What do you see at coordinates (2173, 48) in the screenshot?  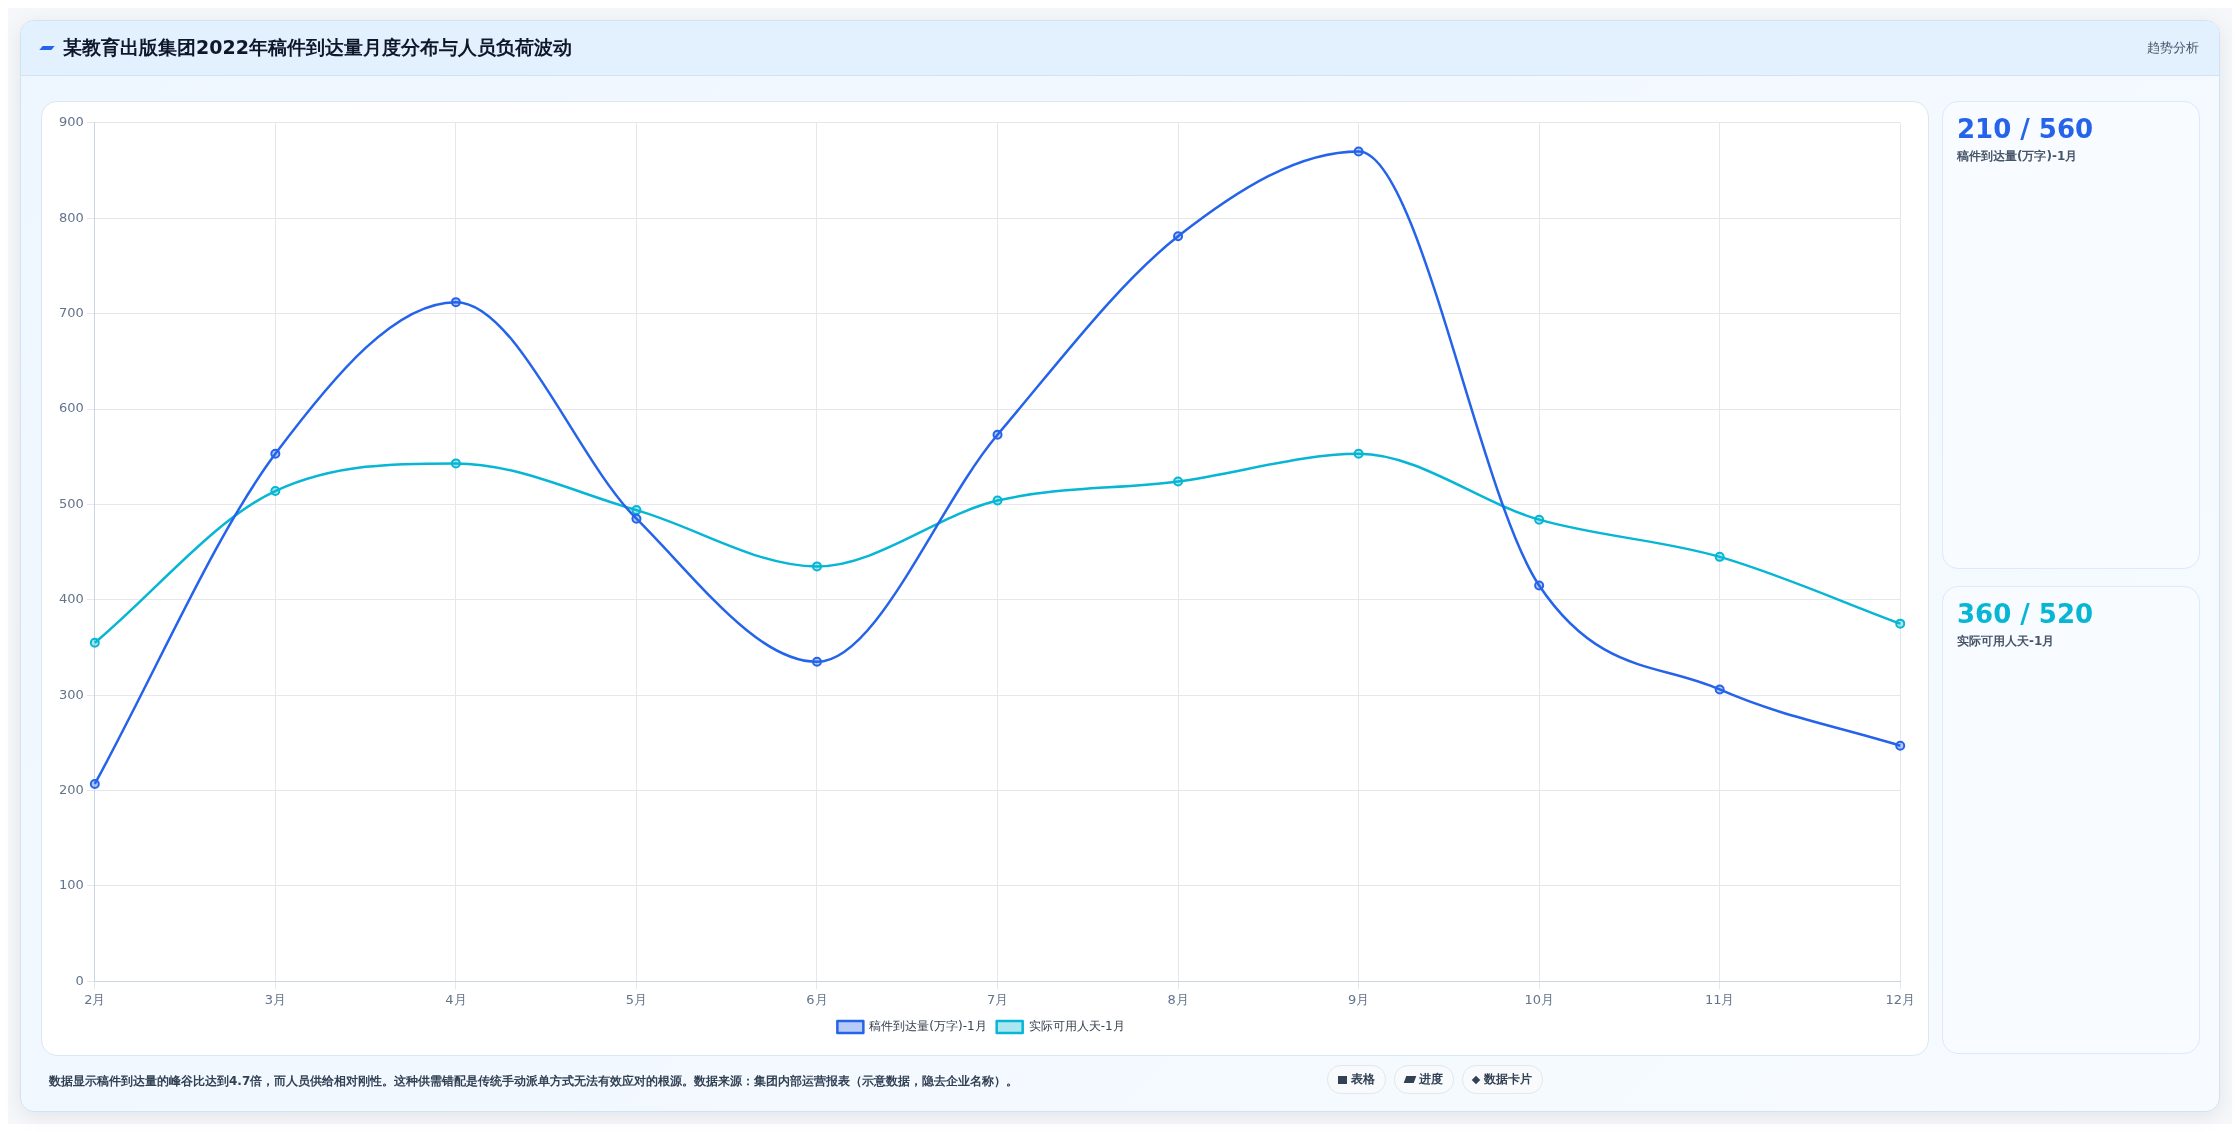 I see `text: 趋势分析` at bounding box center [2173, 48].